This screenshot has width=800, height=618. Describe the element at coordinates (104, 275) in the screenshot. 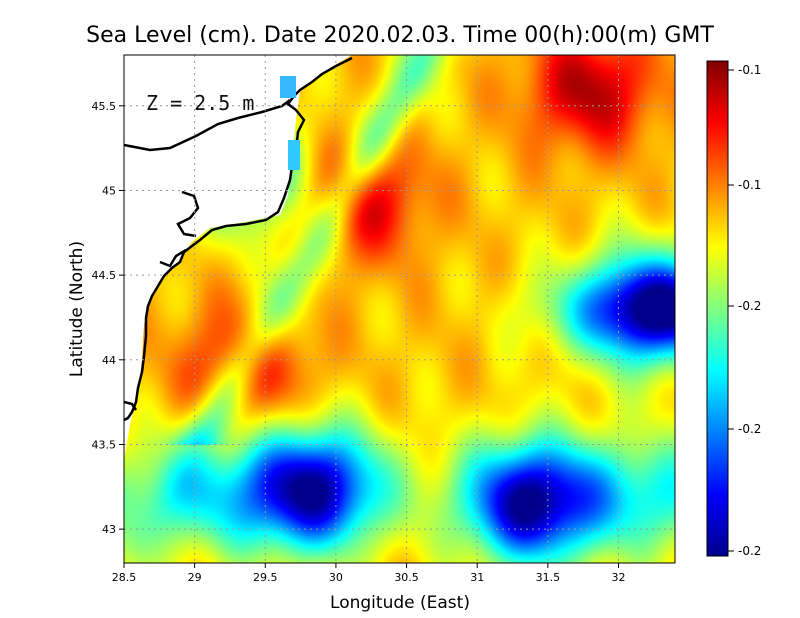

I see `y-tick-label: 44.5` at that location.